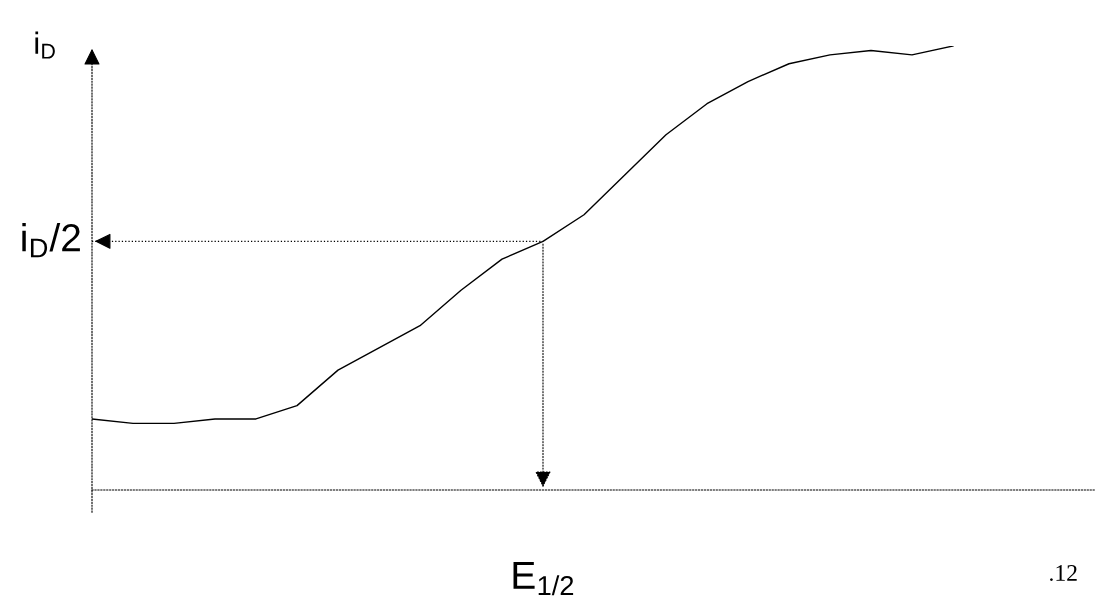 The image size is (1102, 601). Describe the element at coordinates (1063, 573) in the screenshot. I see `text: .12` at that location.